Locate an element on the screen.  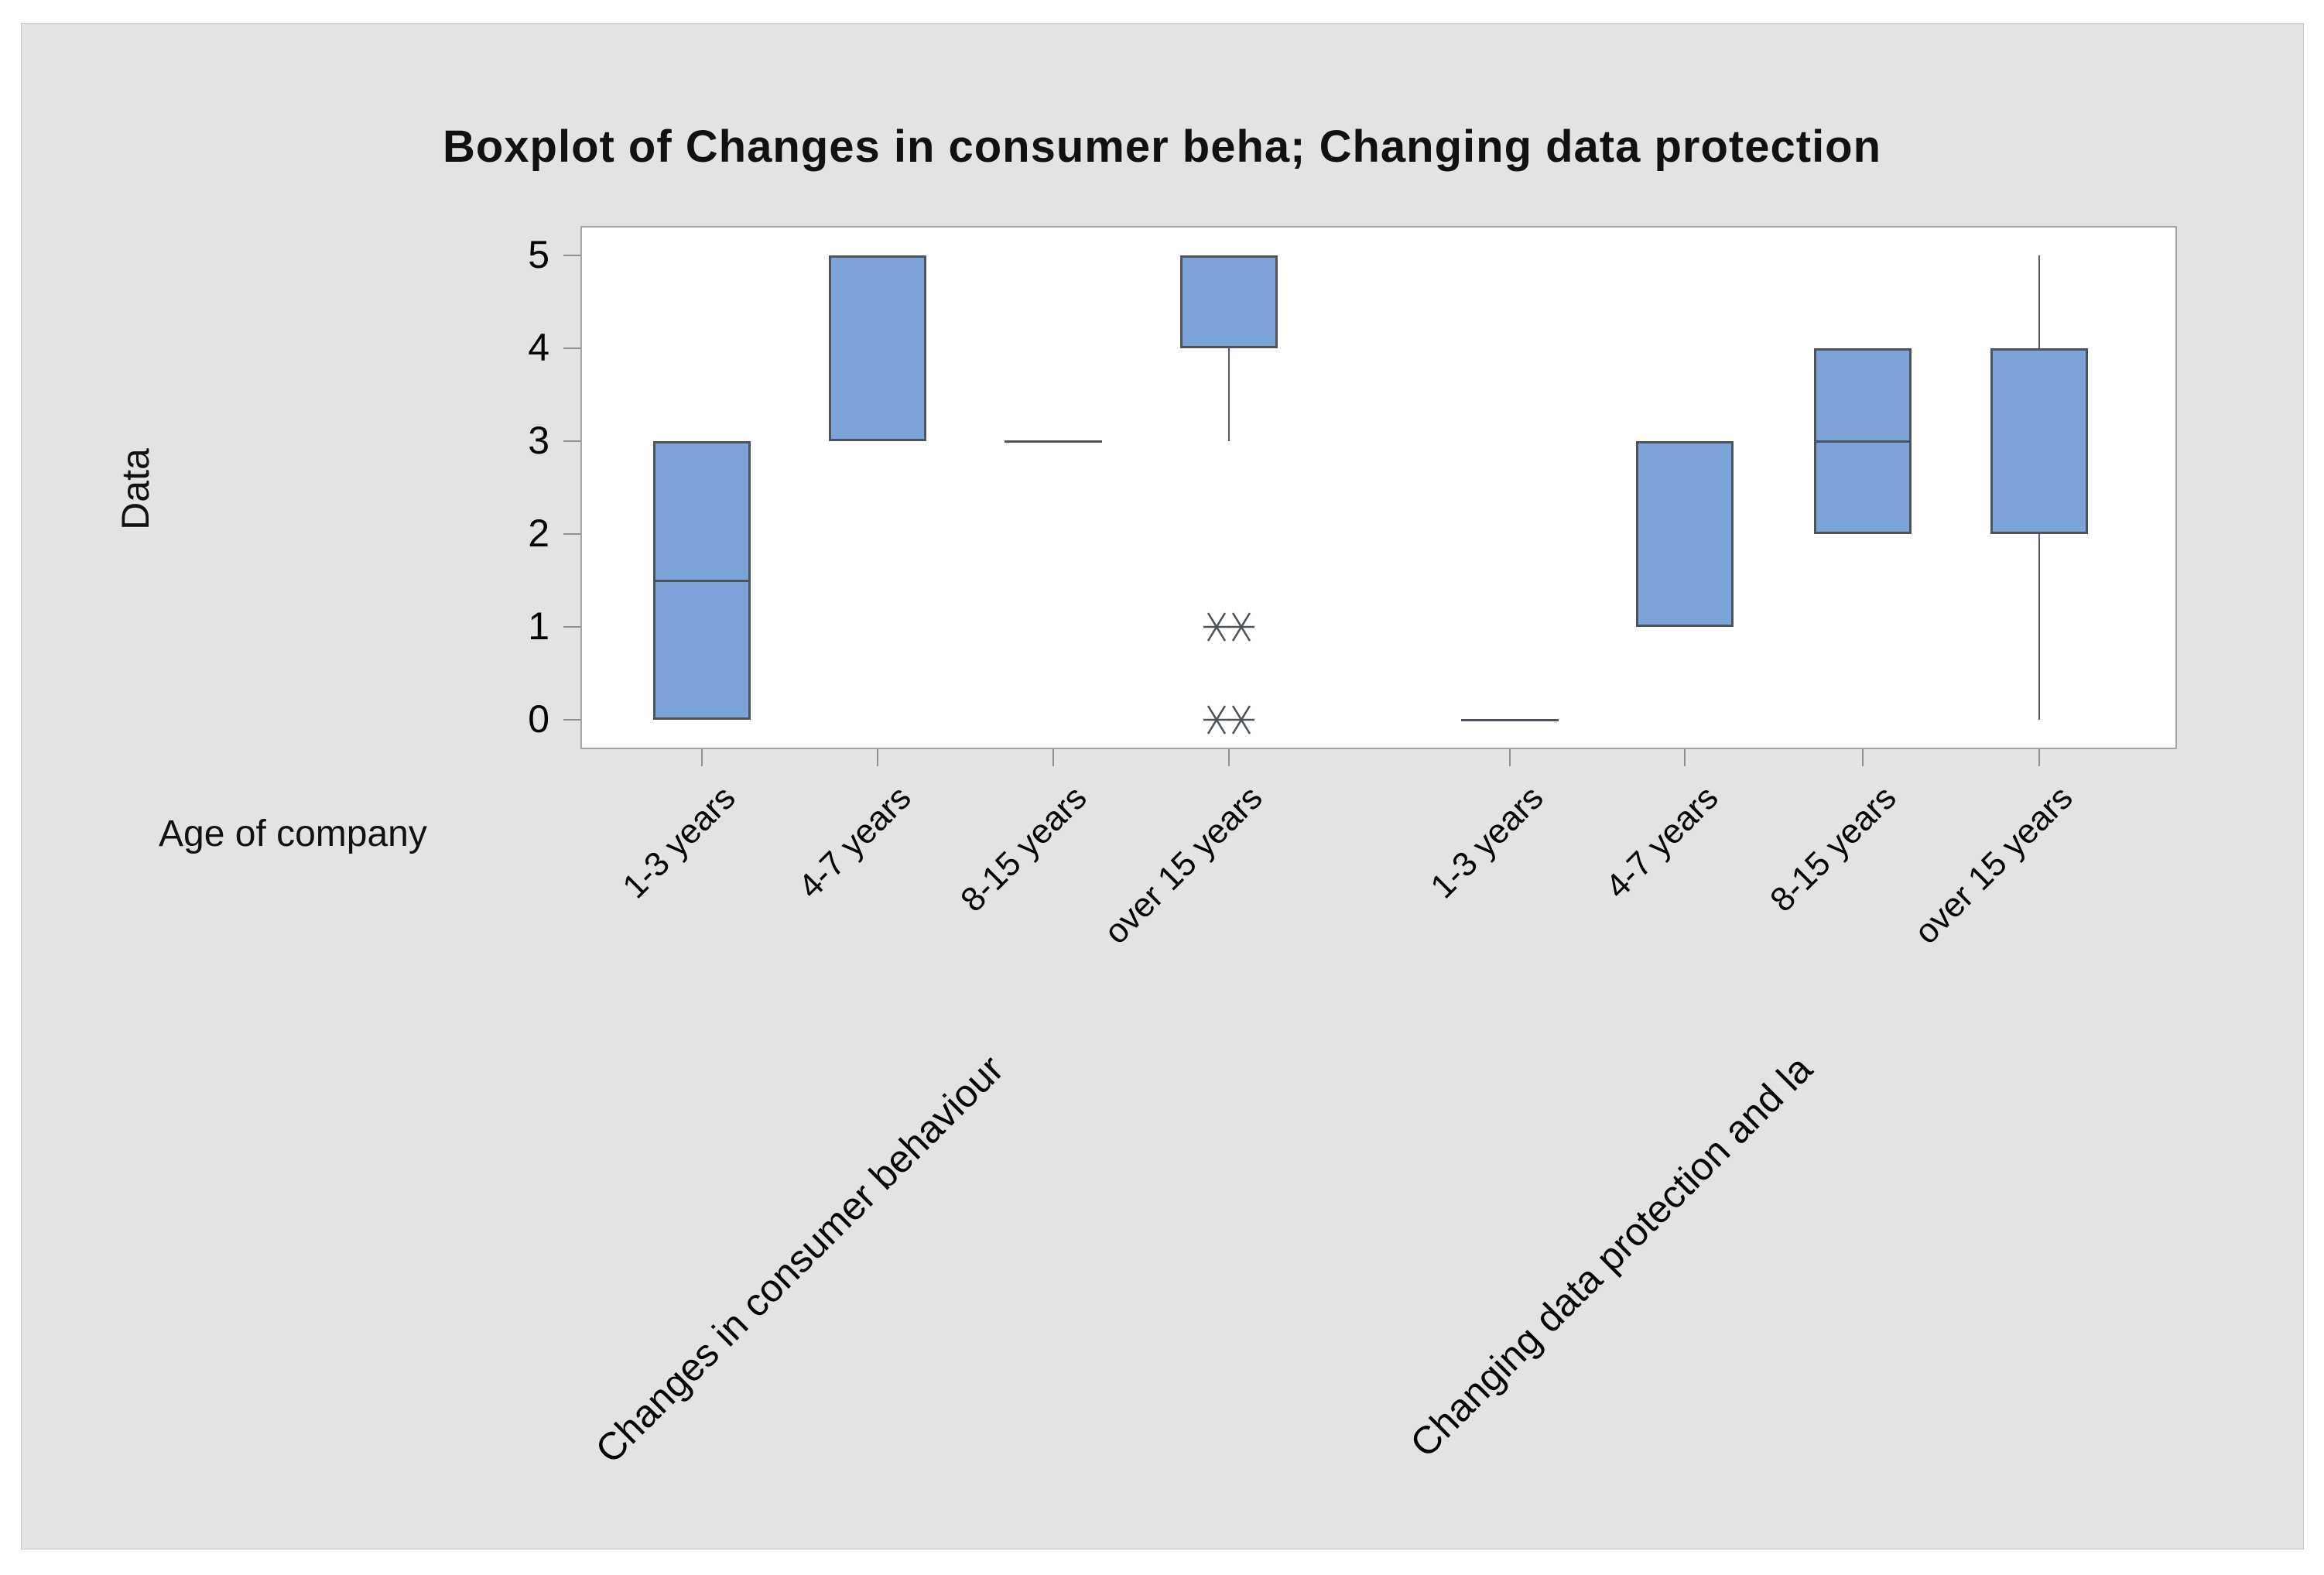
y-tick-label: 3 is located at coordinates (539, 441).